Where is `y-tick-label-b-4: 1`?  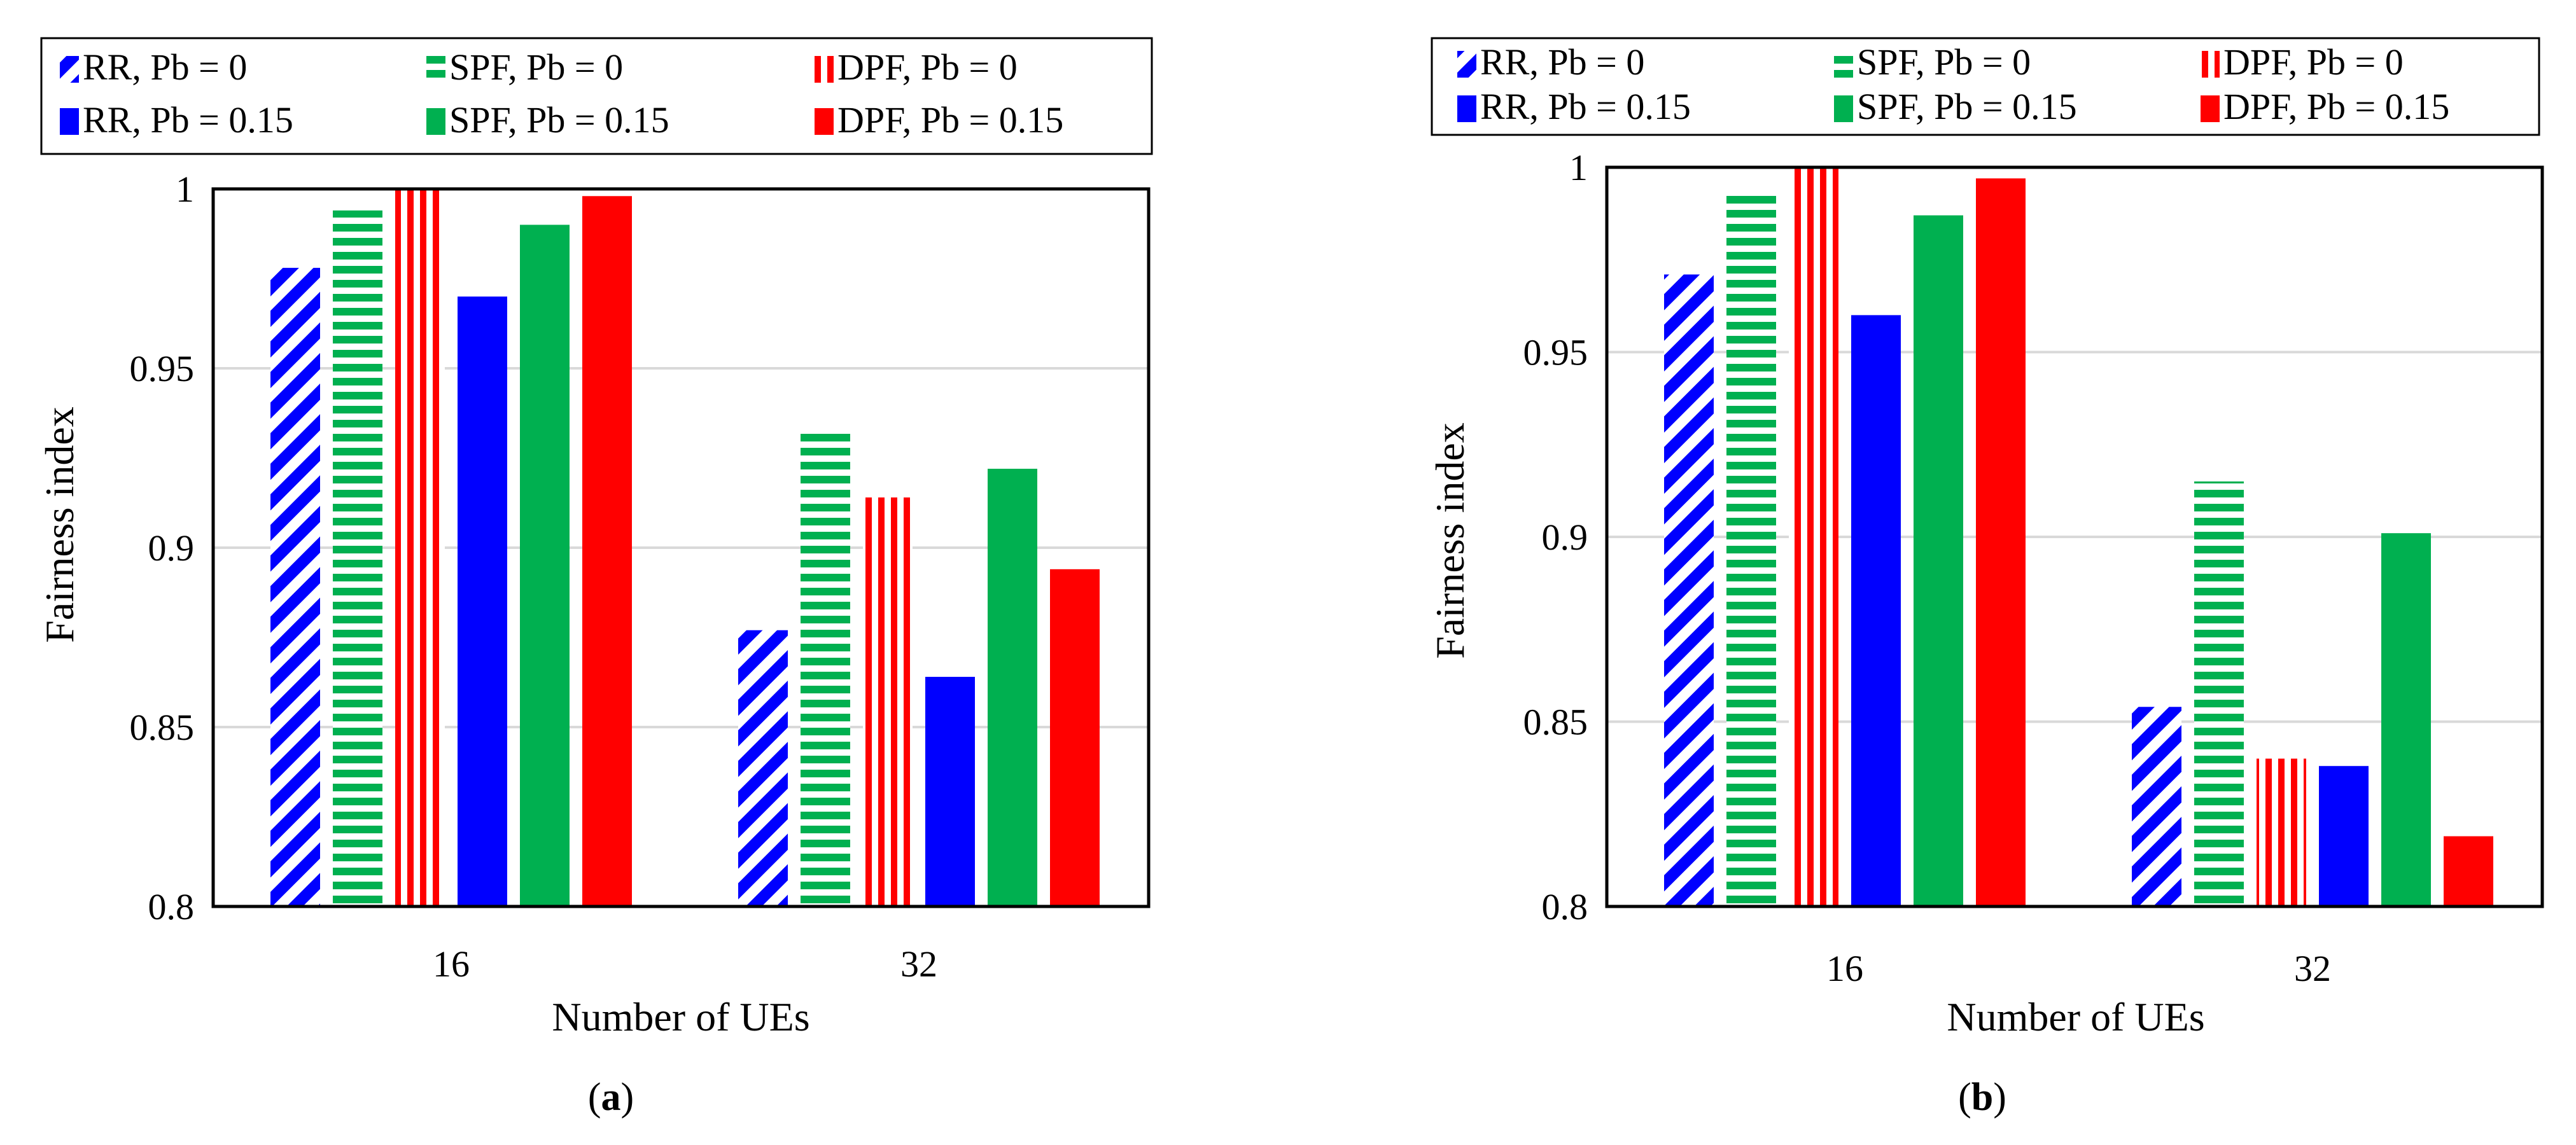
y-tick-label-b-4: 1 is located at coordinates (1578, 167).